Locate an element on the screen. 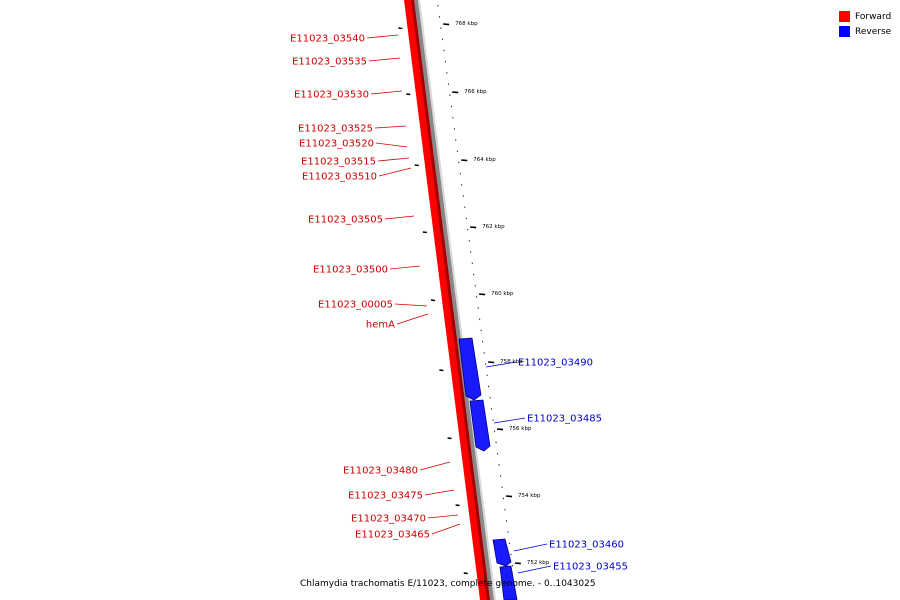  backbone-highlight is located at coordinates (457, 300).